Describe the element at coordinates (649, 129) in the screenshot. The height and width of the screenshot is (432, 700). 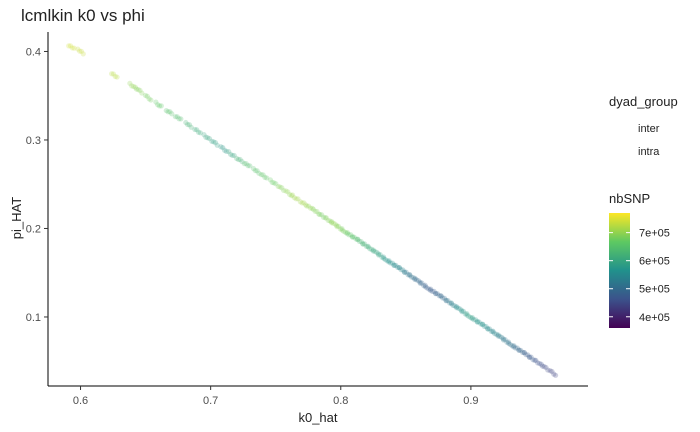
I see `legend-entry-inter: inter` at that location.